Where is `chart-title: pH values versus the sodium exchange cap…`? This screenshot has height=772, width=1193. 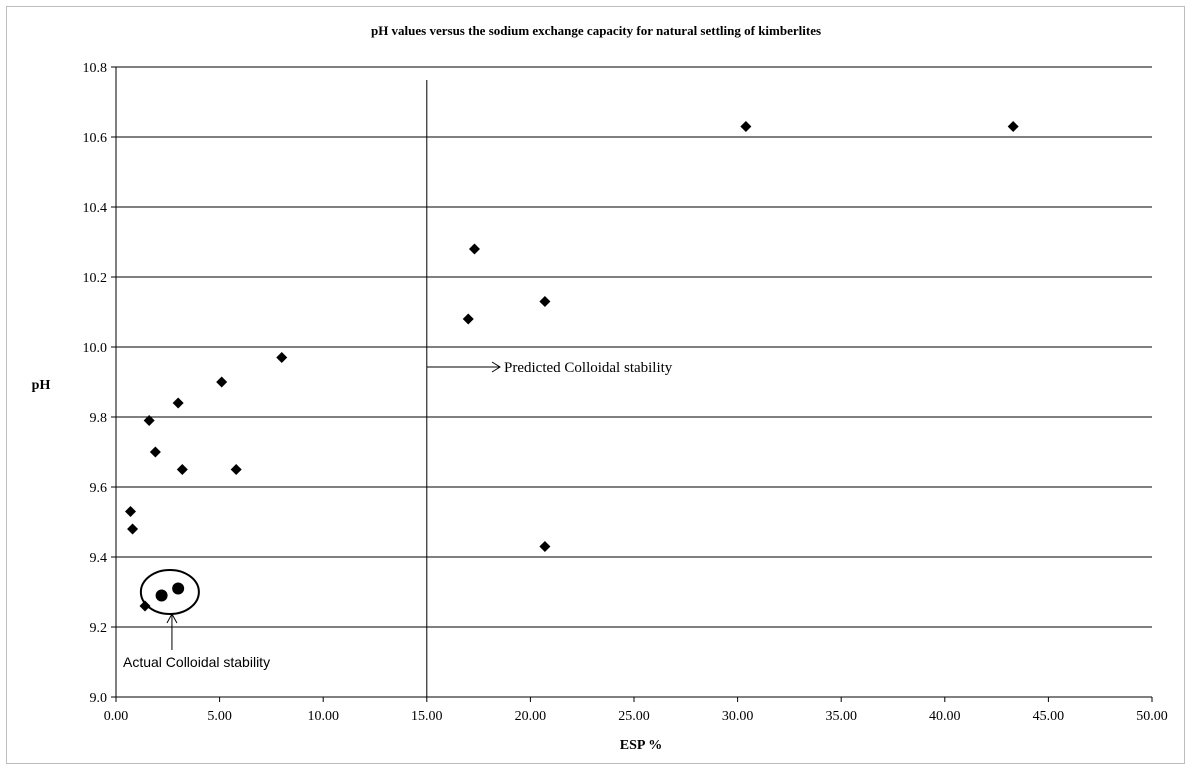
chart-title: pH values versus the sodium exchange cap… is located at coordinates (596, 30).